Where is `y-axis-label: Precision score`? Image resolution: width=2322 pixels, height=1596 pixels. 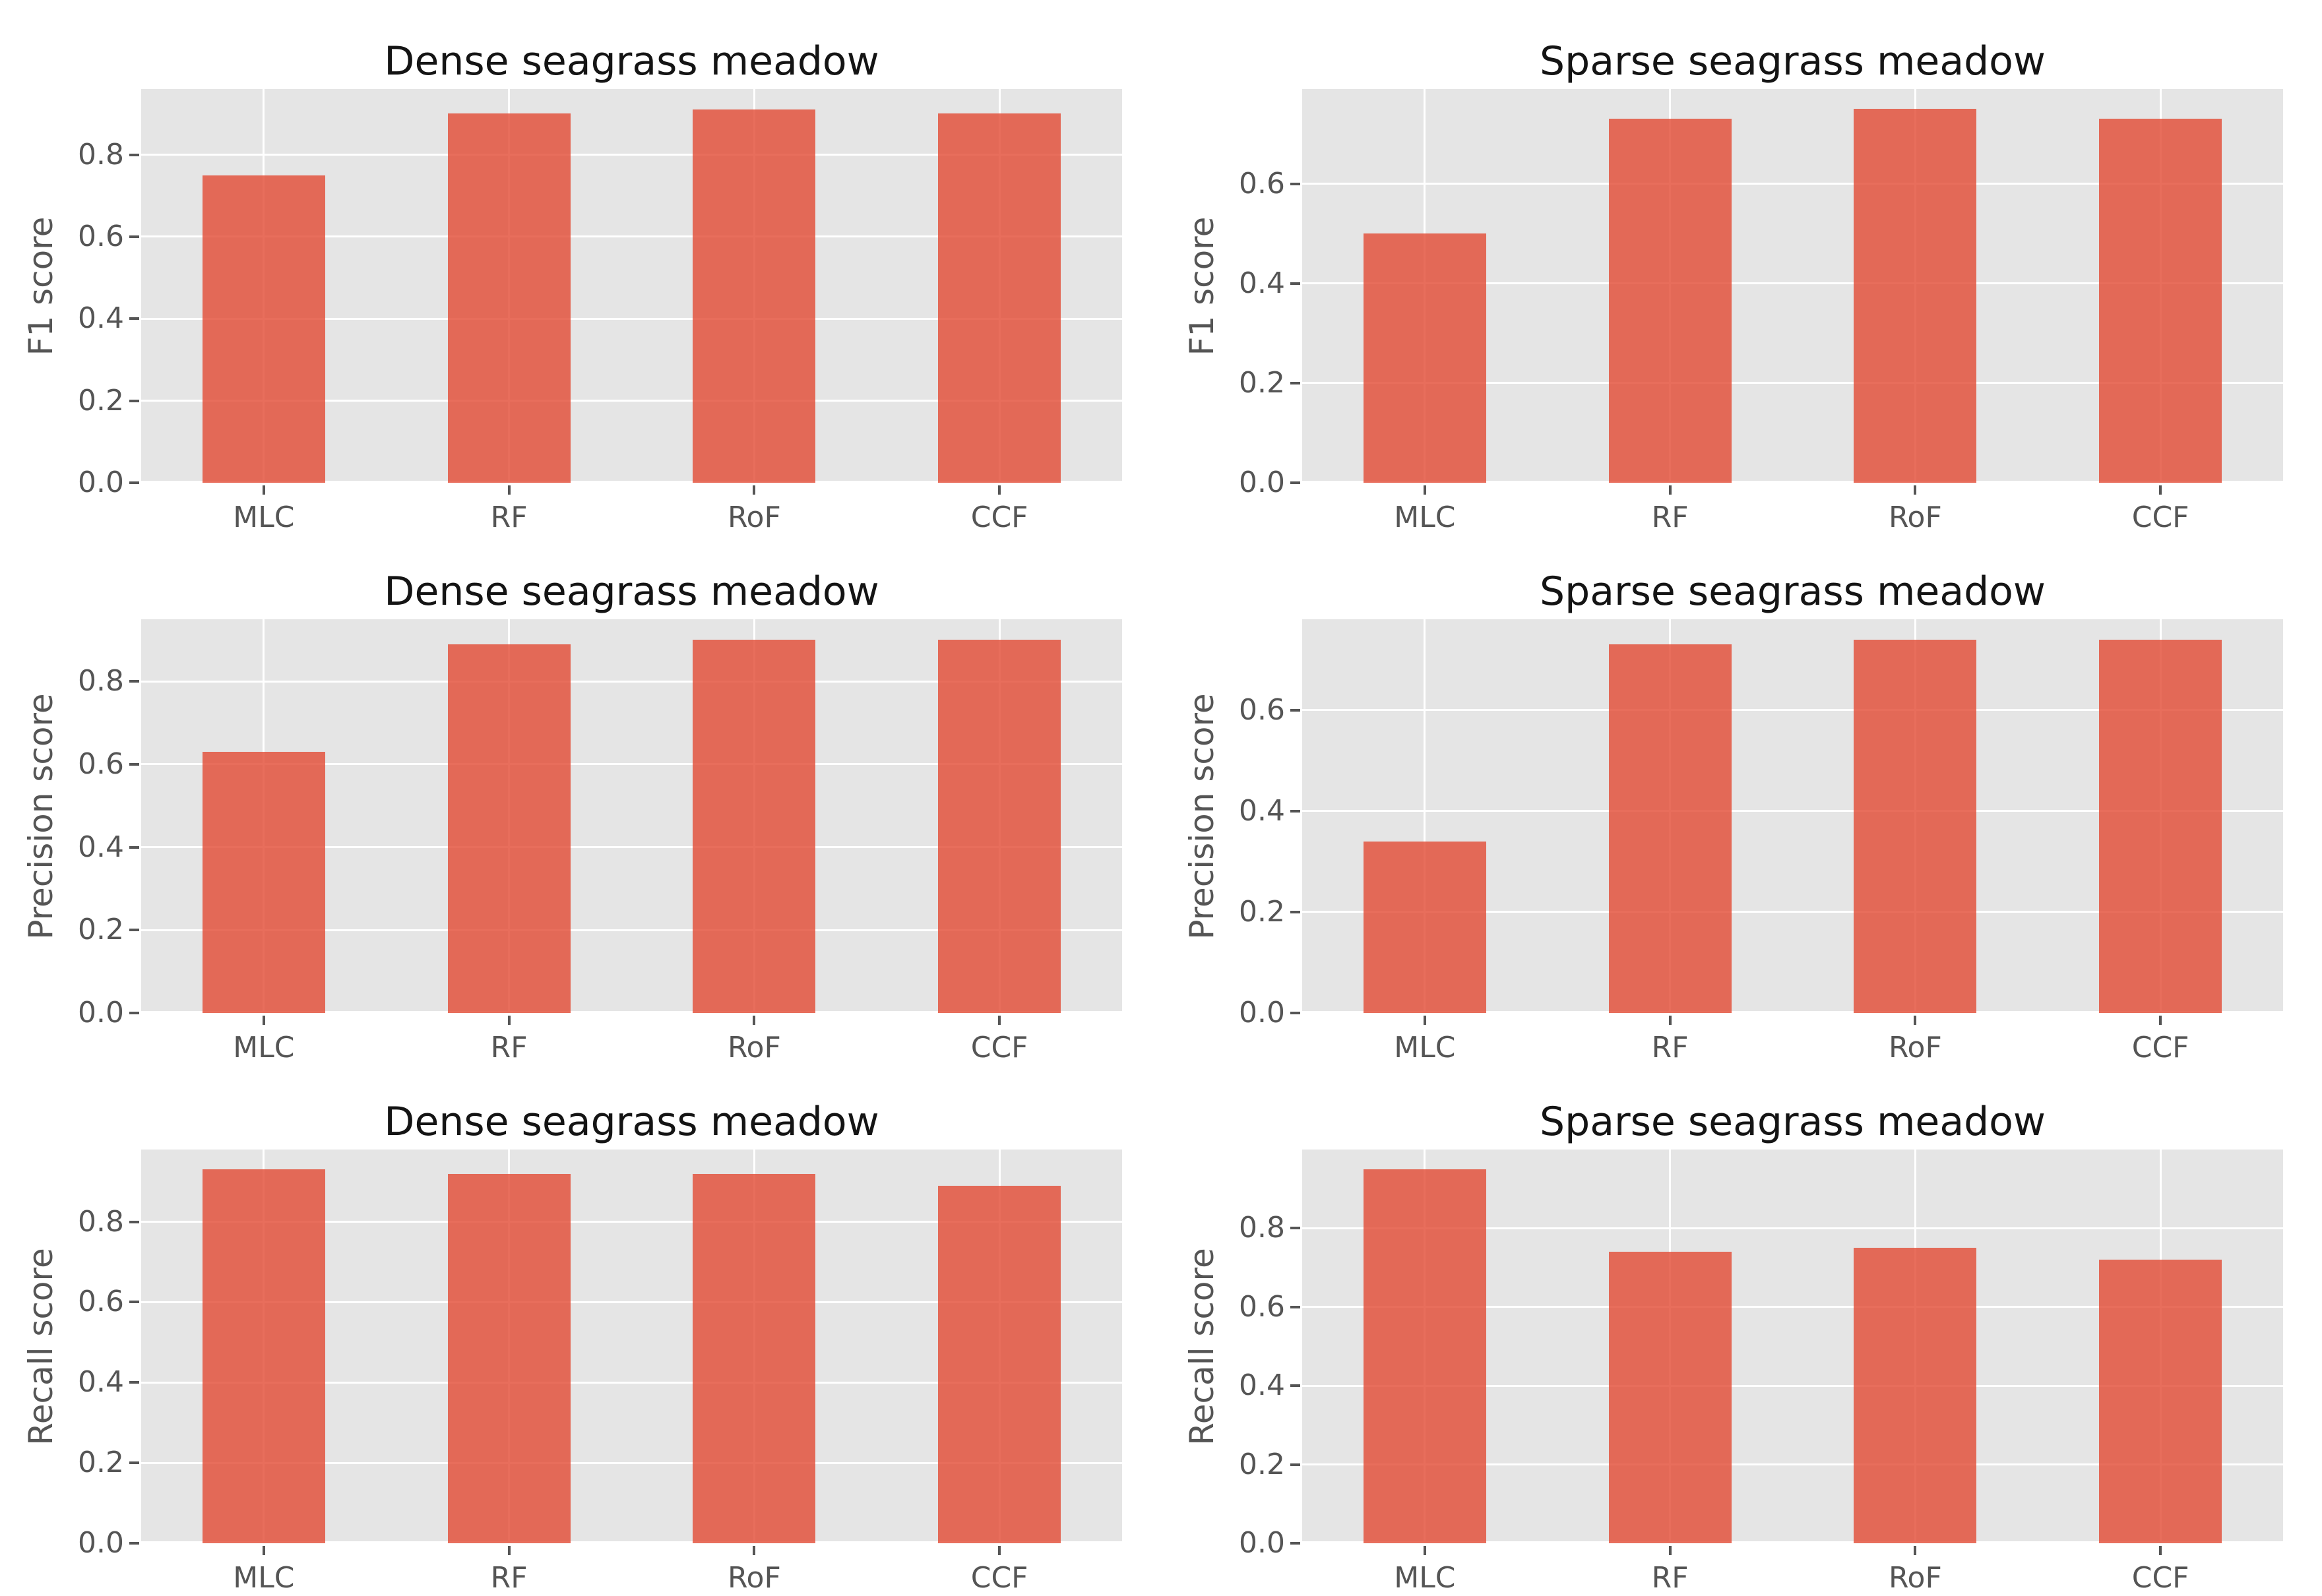 y-axis-label: Precision score is located at coordinates (41, 816).